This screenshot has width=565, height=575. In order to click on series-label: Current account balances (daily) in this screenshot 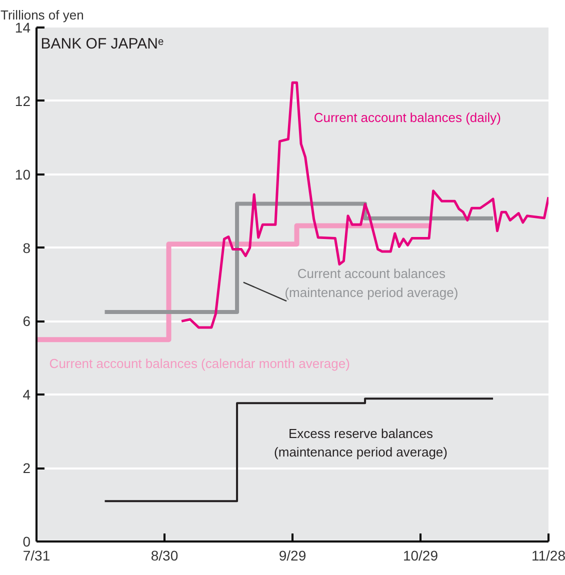, I will do `click(407, 117)`.